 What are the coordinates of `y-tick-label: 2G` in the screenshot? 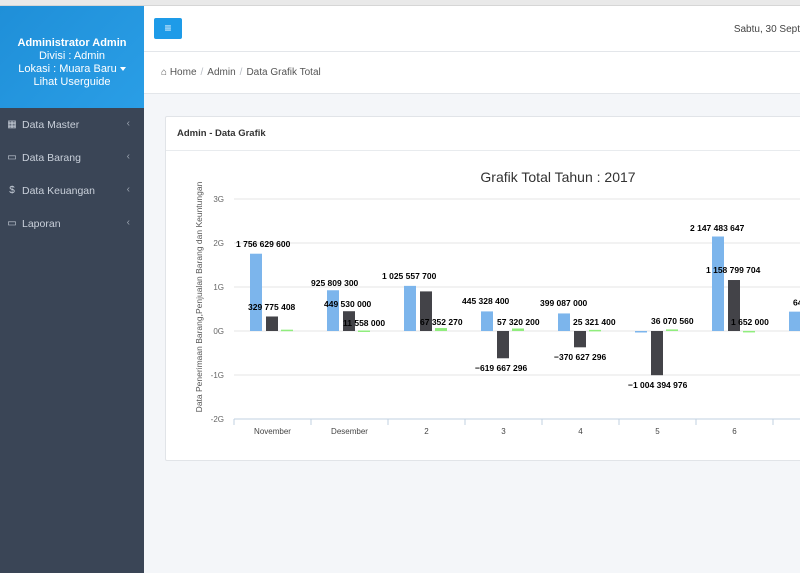 It's located at (218, 243).